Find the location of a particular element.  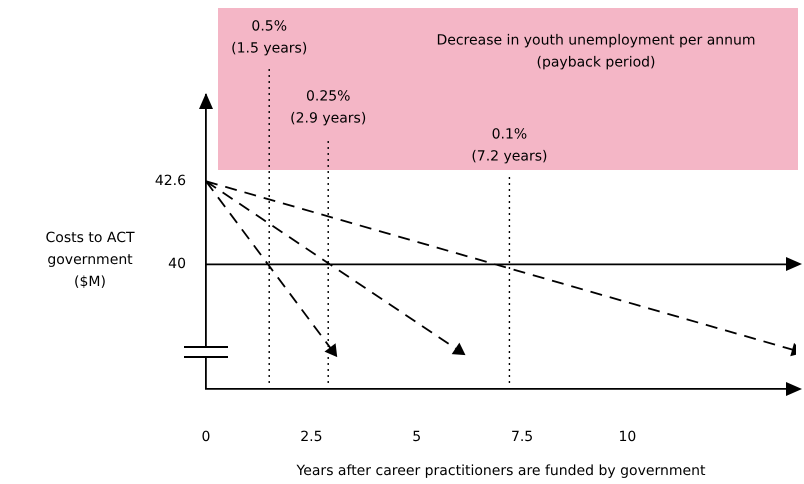

x-tick-label: 0 is located at coordinates (206, 437).